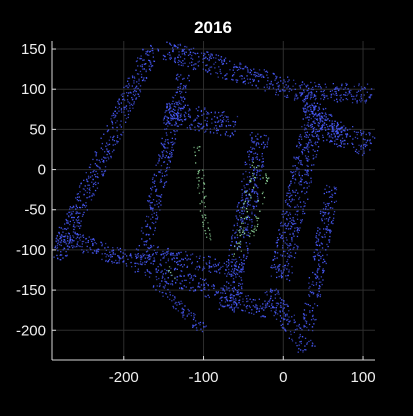 The image size is (413, 416). Describe the element at coordinates (33, 89) in the screenshot. I see `y-tick-label: 100` at that location.